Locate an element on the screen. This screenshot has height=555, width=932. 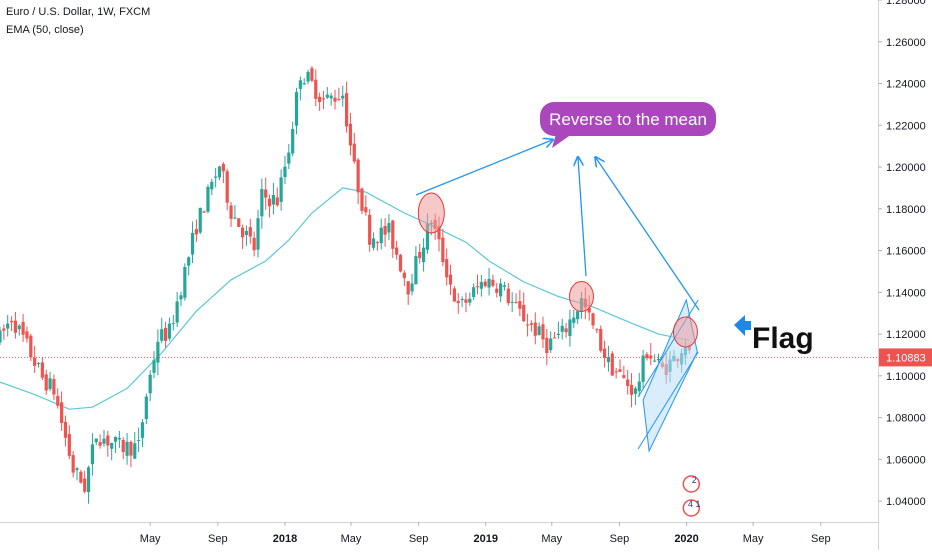
price-axis-bg is located at coordinates (905, 275).